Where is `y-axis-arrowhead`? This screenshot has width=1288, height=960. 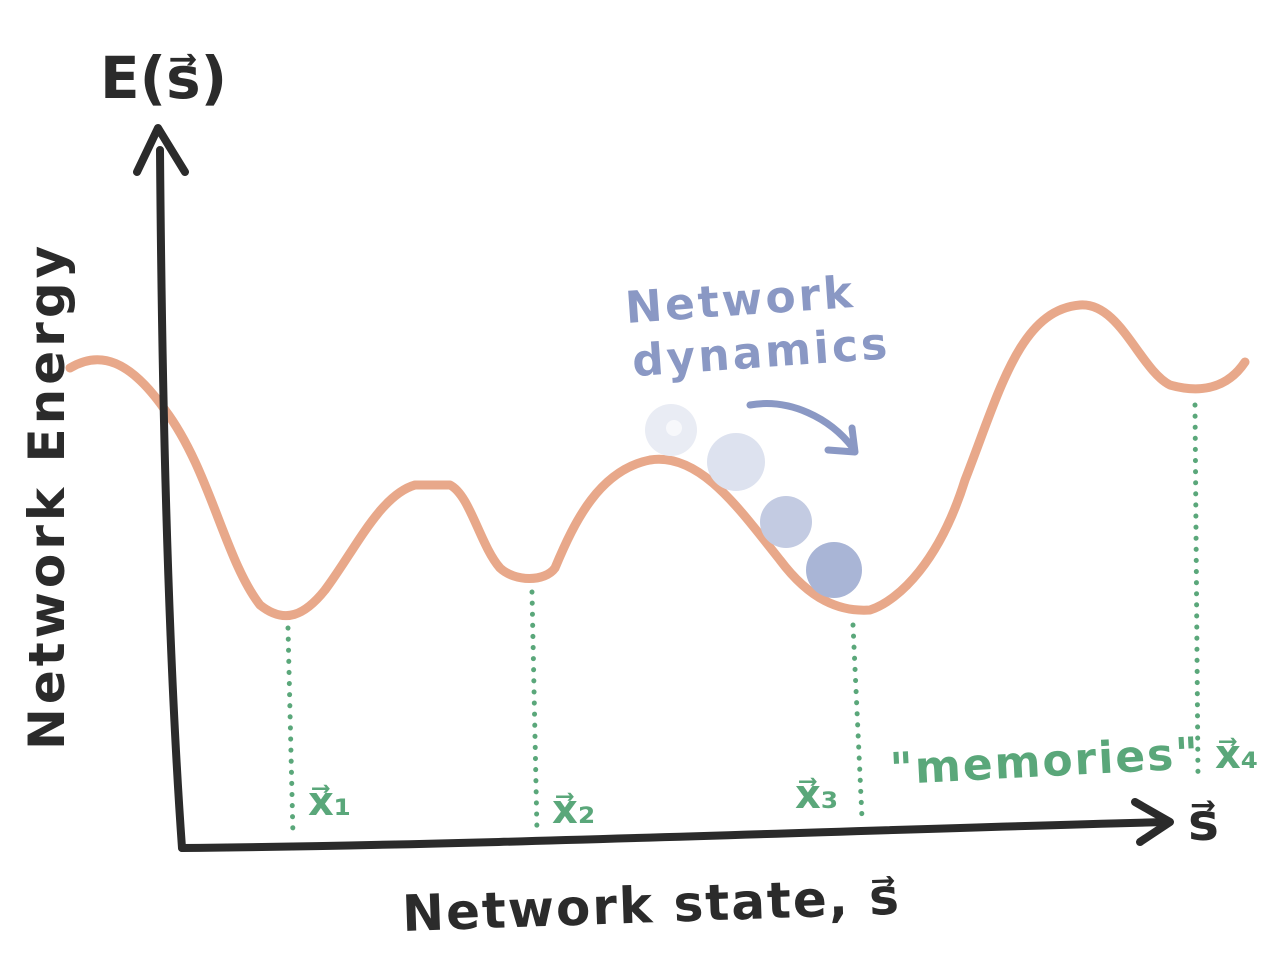
y-axis-arrowhead is located at coordinates (161, 150).